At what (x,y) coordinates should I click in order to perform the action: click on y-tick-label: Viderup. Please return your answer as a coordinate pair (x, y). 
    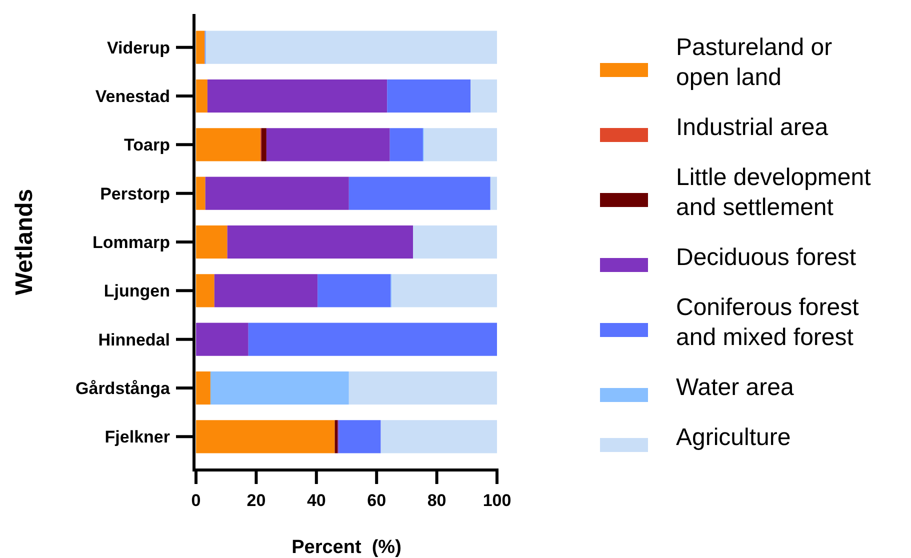
    Looking at the image, I should click on (138, 48).